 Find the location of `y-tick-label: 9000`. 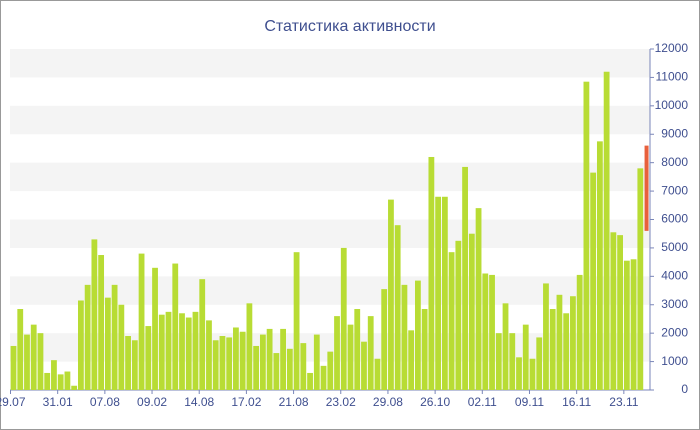

y-tick-label: 9000 is located at coordinates (674, 133).